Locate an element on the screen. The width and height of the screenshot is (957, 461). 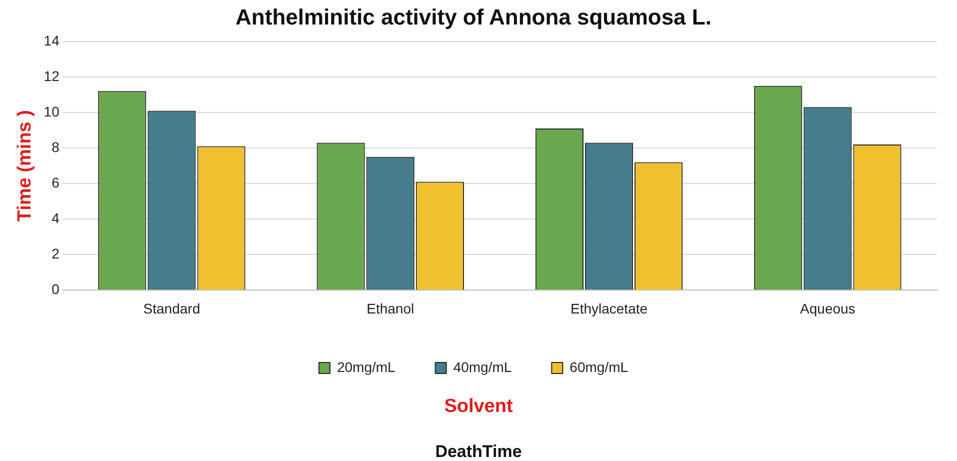
y-tick-label: 8 is located at coordinates (56, 146).